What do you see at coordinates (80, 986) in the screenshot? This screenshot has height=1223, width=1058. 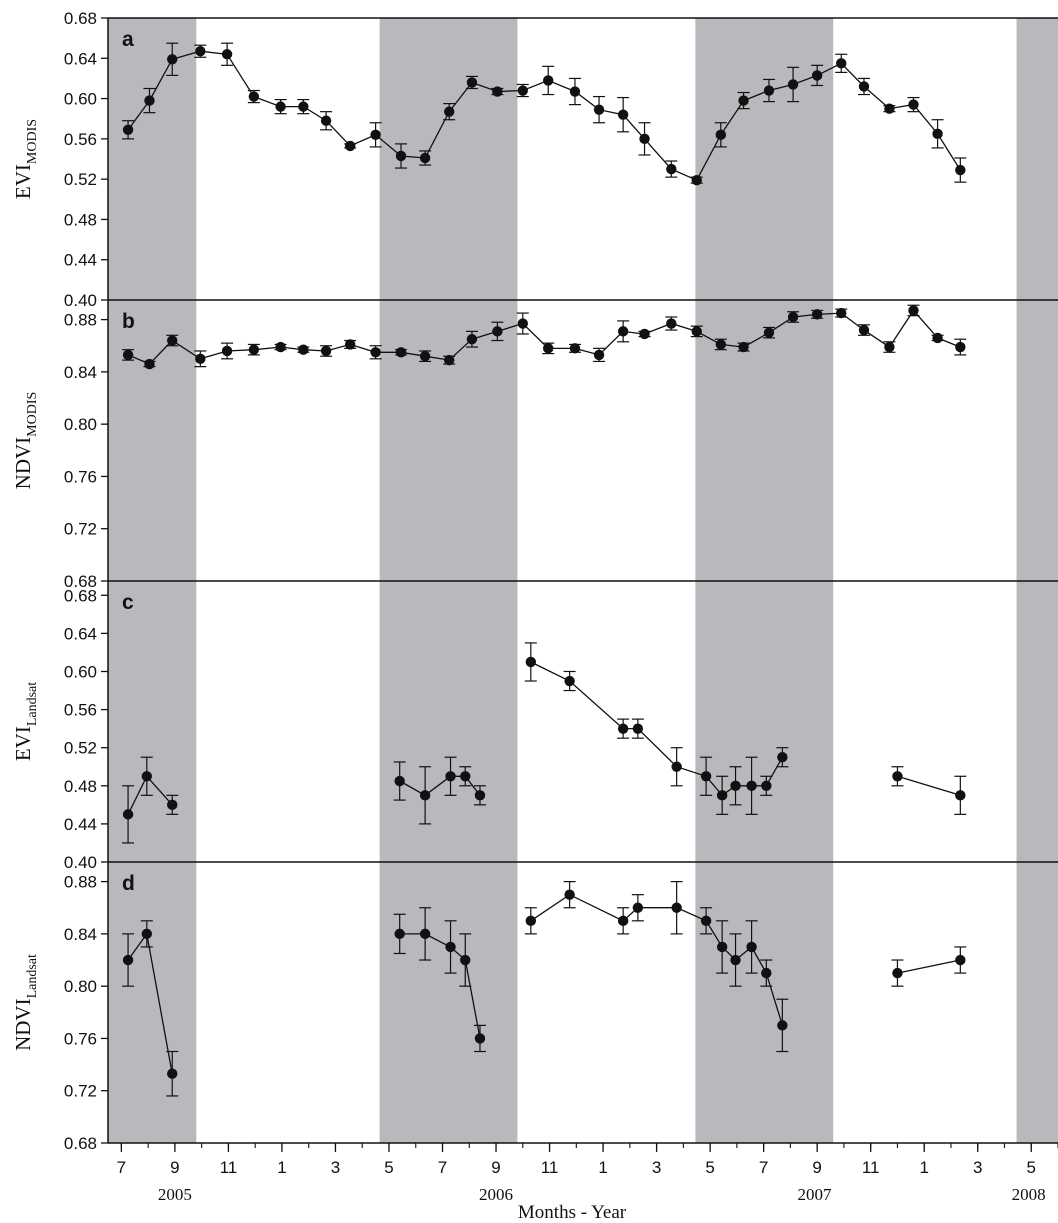 I see `y-tick-label: 0.80` at bounding box center [80, 986].